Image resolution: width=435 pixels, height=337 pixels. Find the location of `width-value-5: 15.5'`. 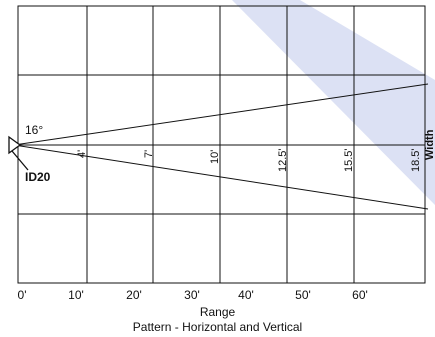

width-value-5: 15.5' is located at coordinates (349, 160).